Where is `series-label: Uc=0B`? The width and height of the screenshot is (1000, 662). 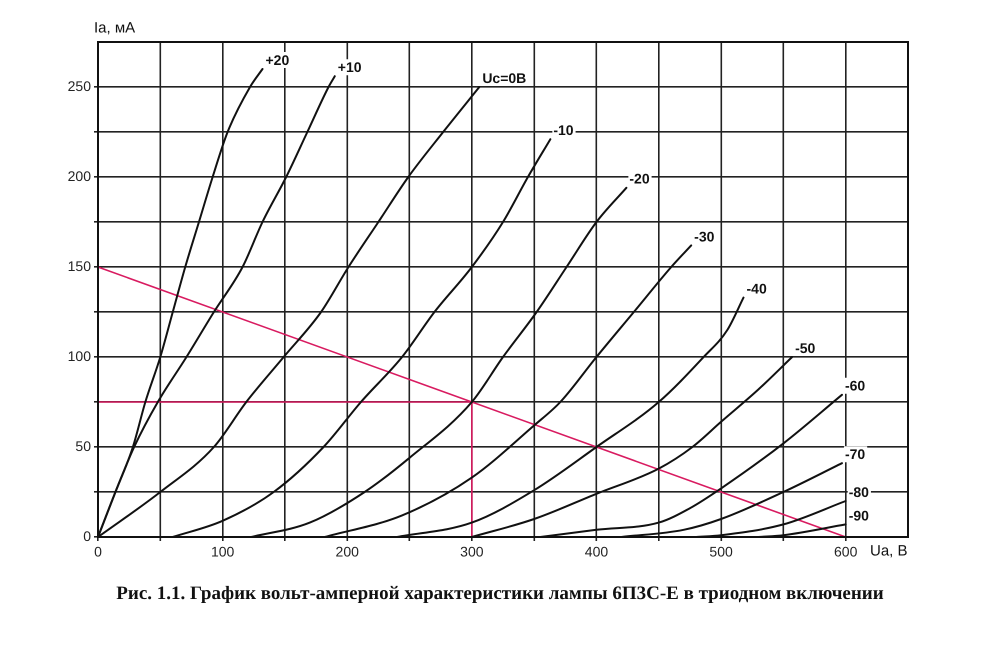
series-label: Uc=0B is located at coordinates (504, 78).